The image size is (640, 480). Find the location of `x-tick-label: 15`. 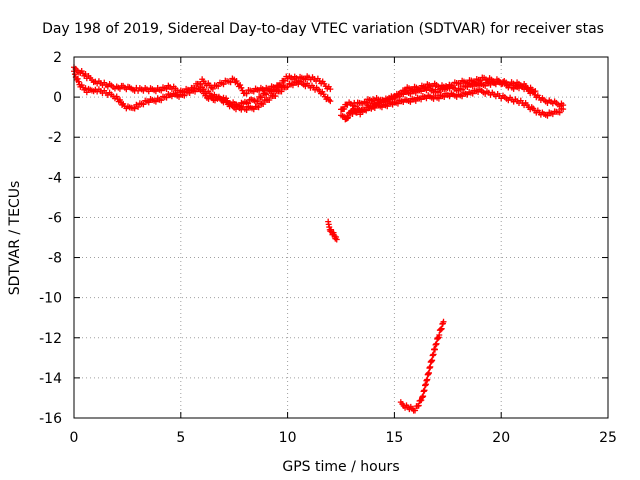

x-tick-label: 15 is located at coordinates (394, 438).